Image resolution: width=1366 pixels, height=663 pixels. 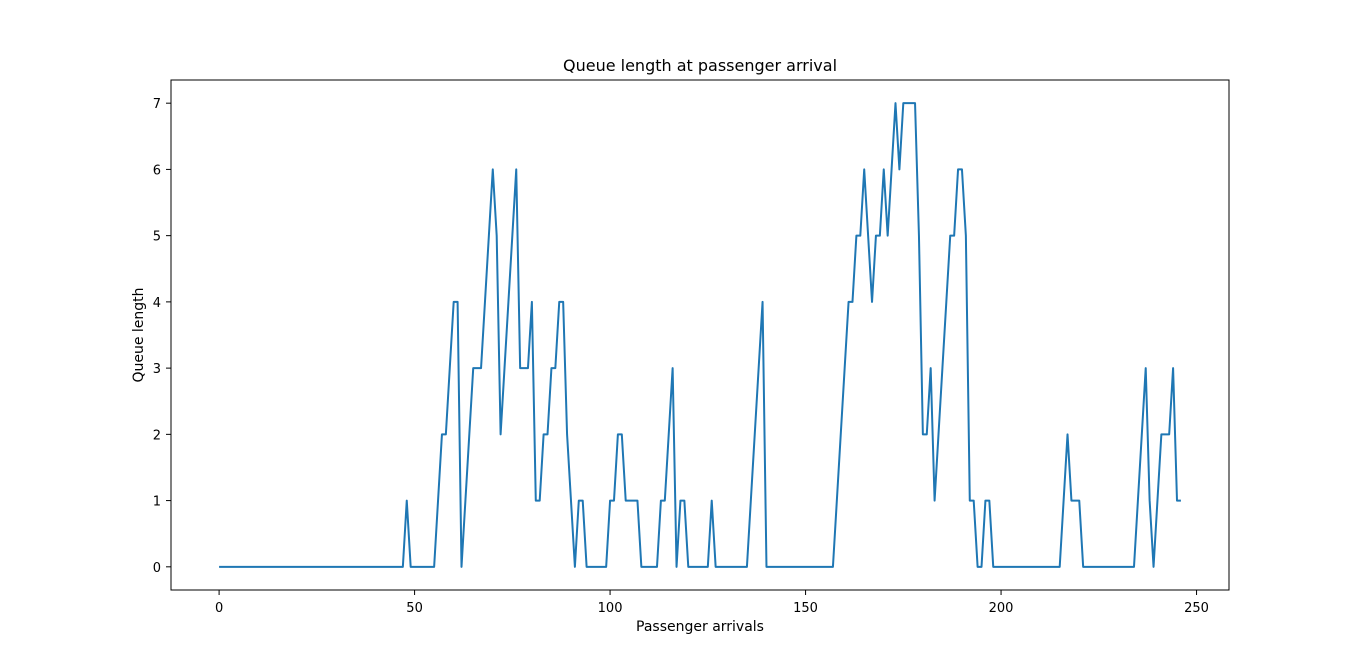 I want to click on x-tick-label: 250, so click(x=1196, y=608).